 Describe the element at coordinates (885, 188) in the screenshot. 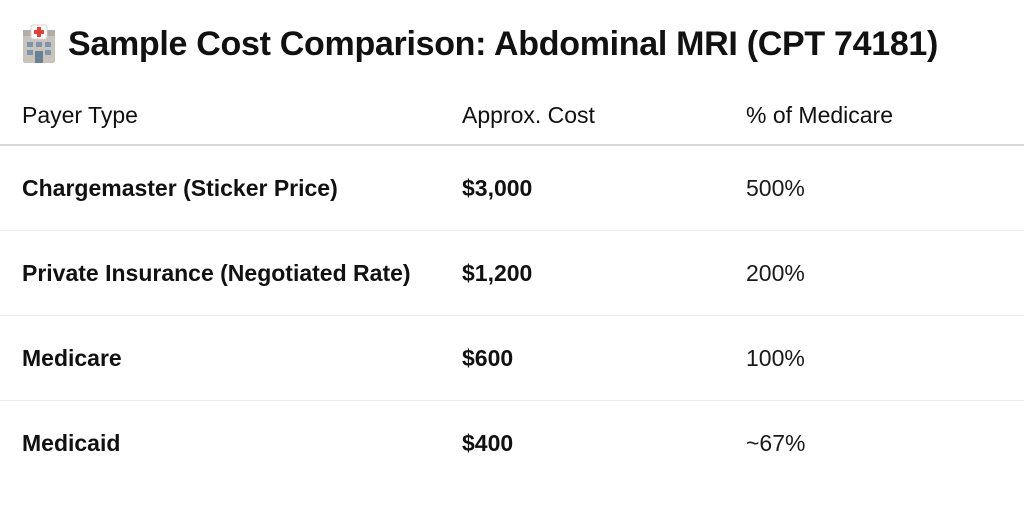

I see `cell-percent-medicare: 500%` at that location.